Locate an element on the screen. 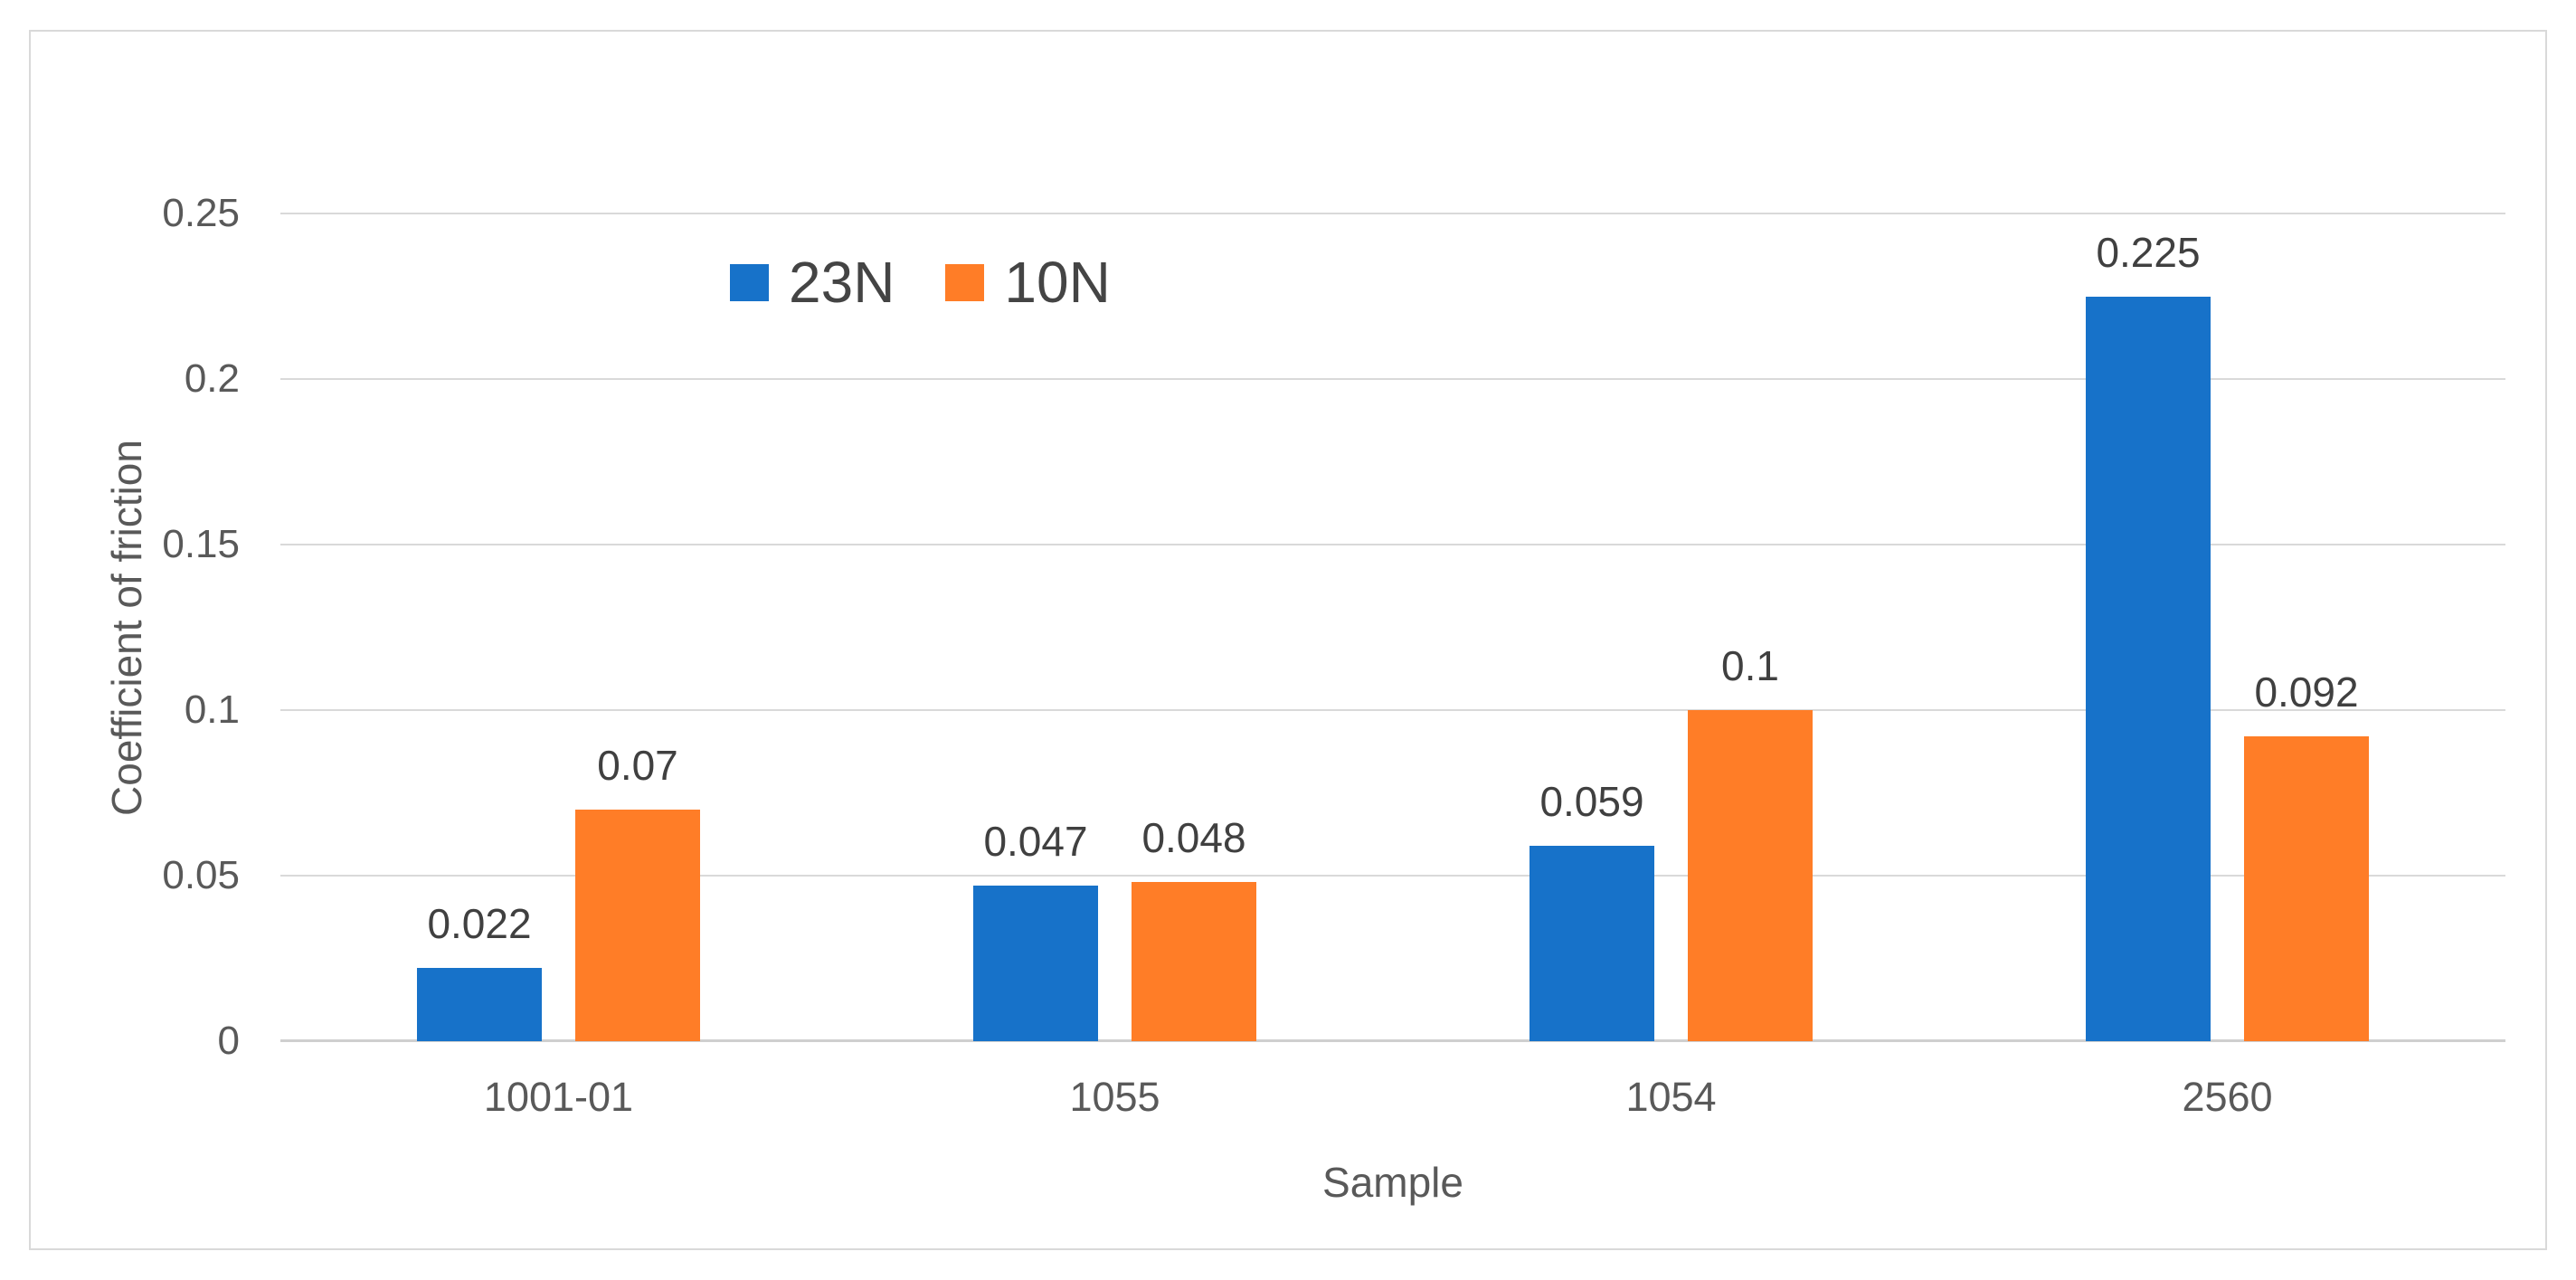 The width and height of the screenshot is (2576, 1280). legend-item-23n: 23N is located at coordinates (813, 282).